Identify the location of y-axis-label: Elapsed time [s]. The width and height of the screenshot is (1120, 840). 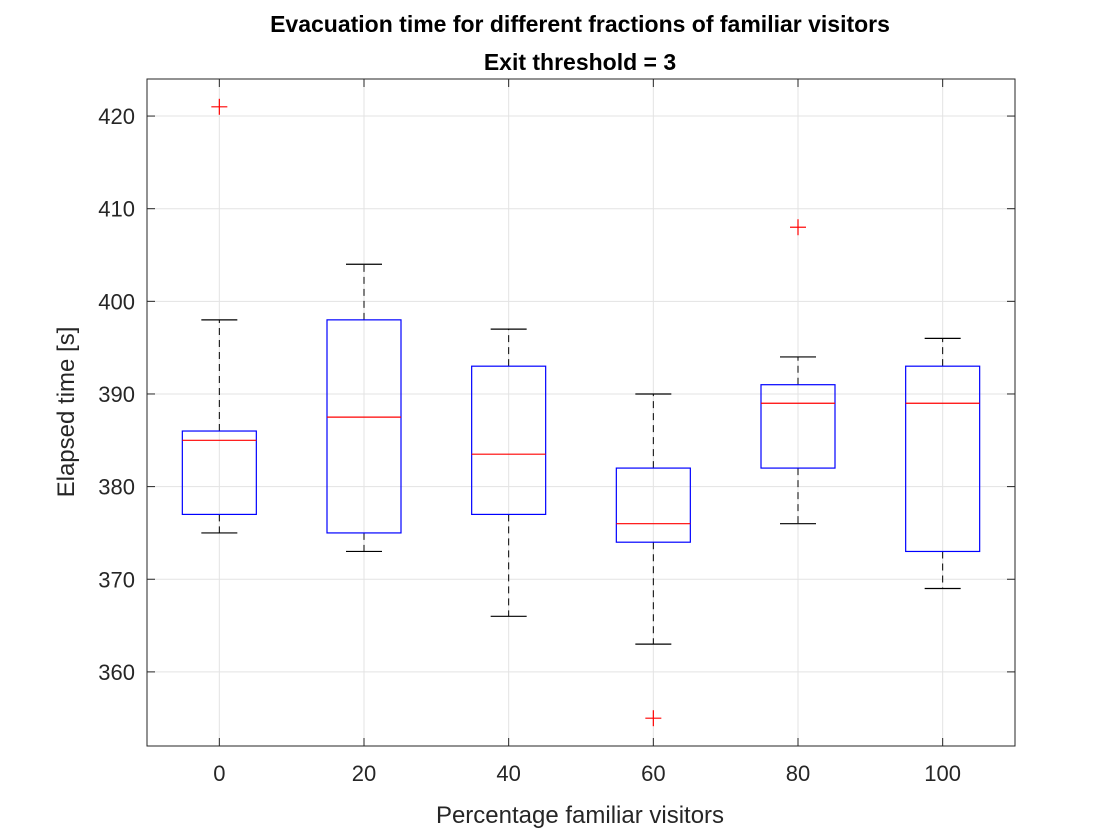
(66, 412).